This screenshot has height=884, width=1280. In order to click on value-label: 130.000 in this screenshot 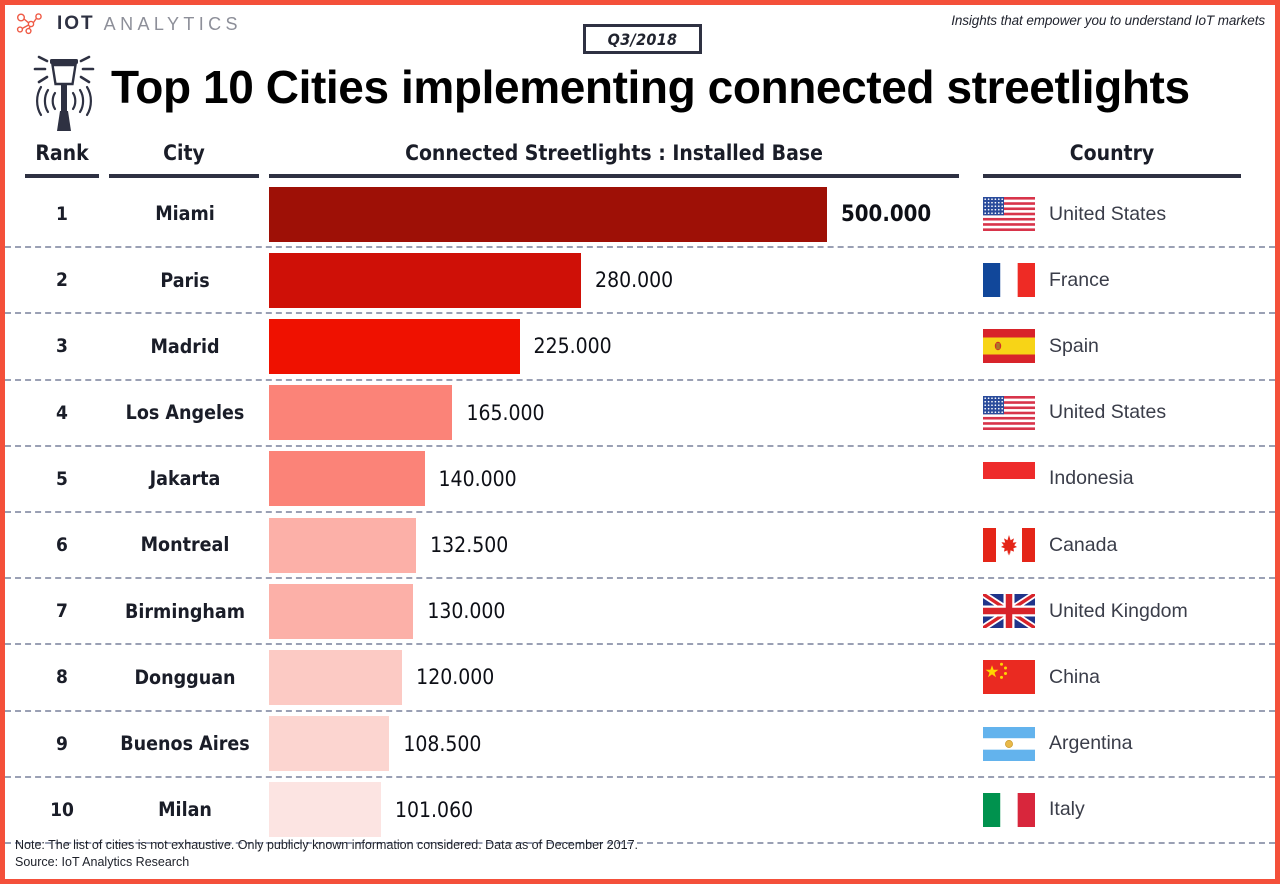, I will do `click(466, 611)`.